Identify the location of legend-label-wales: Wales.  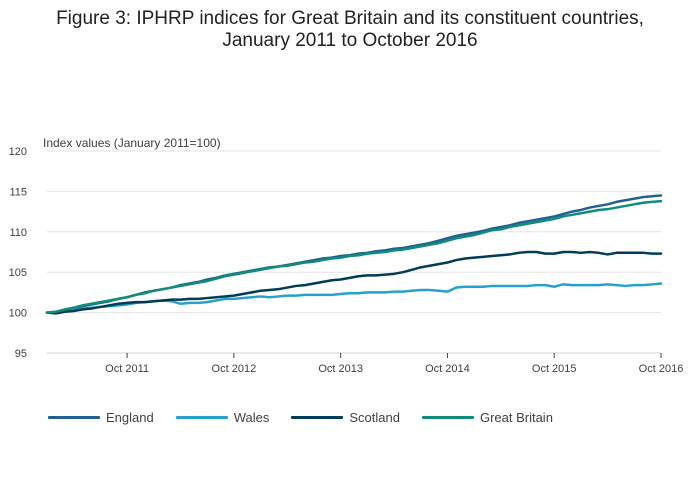
(251, 417).